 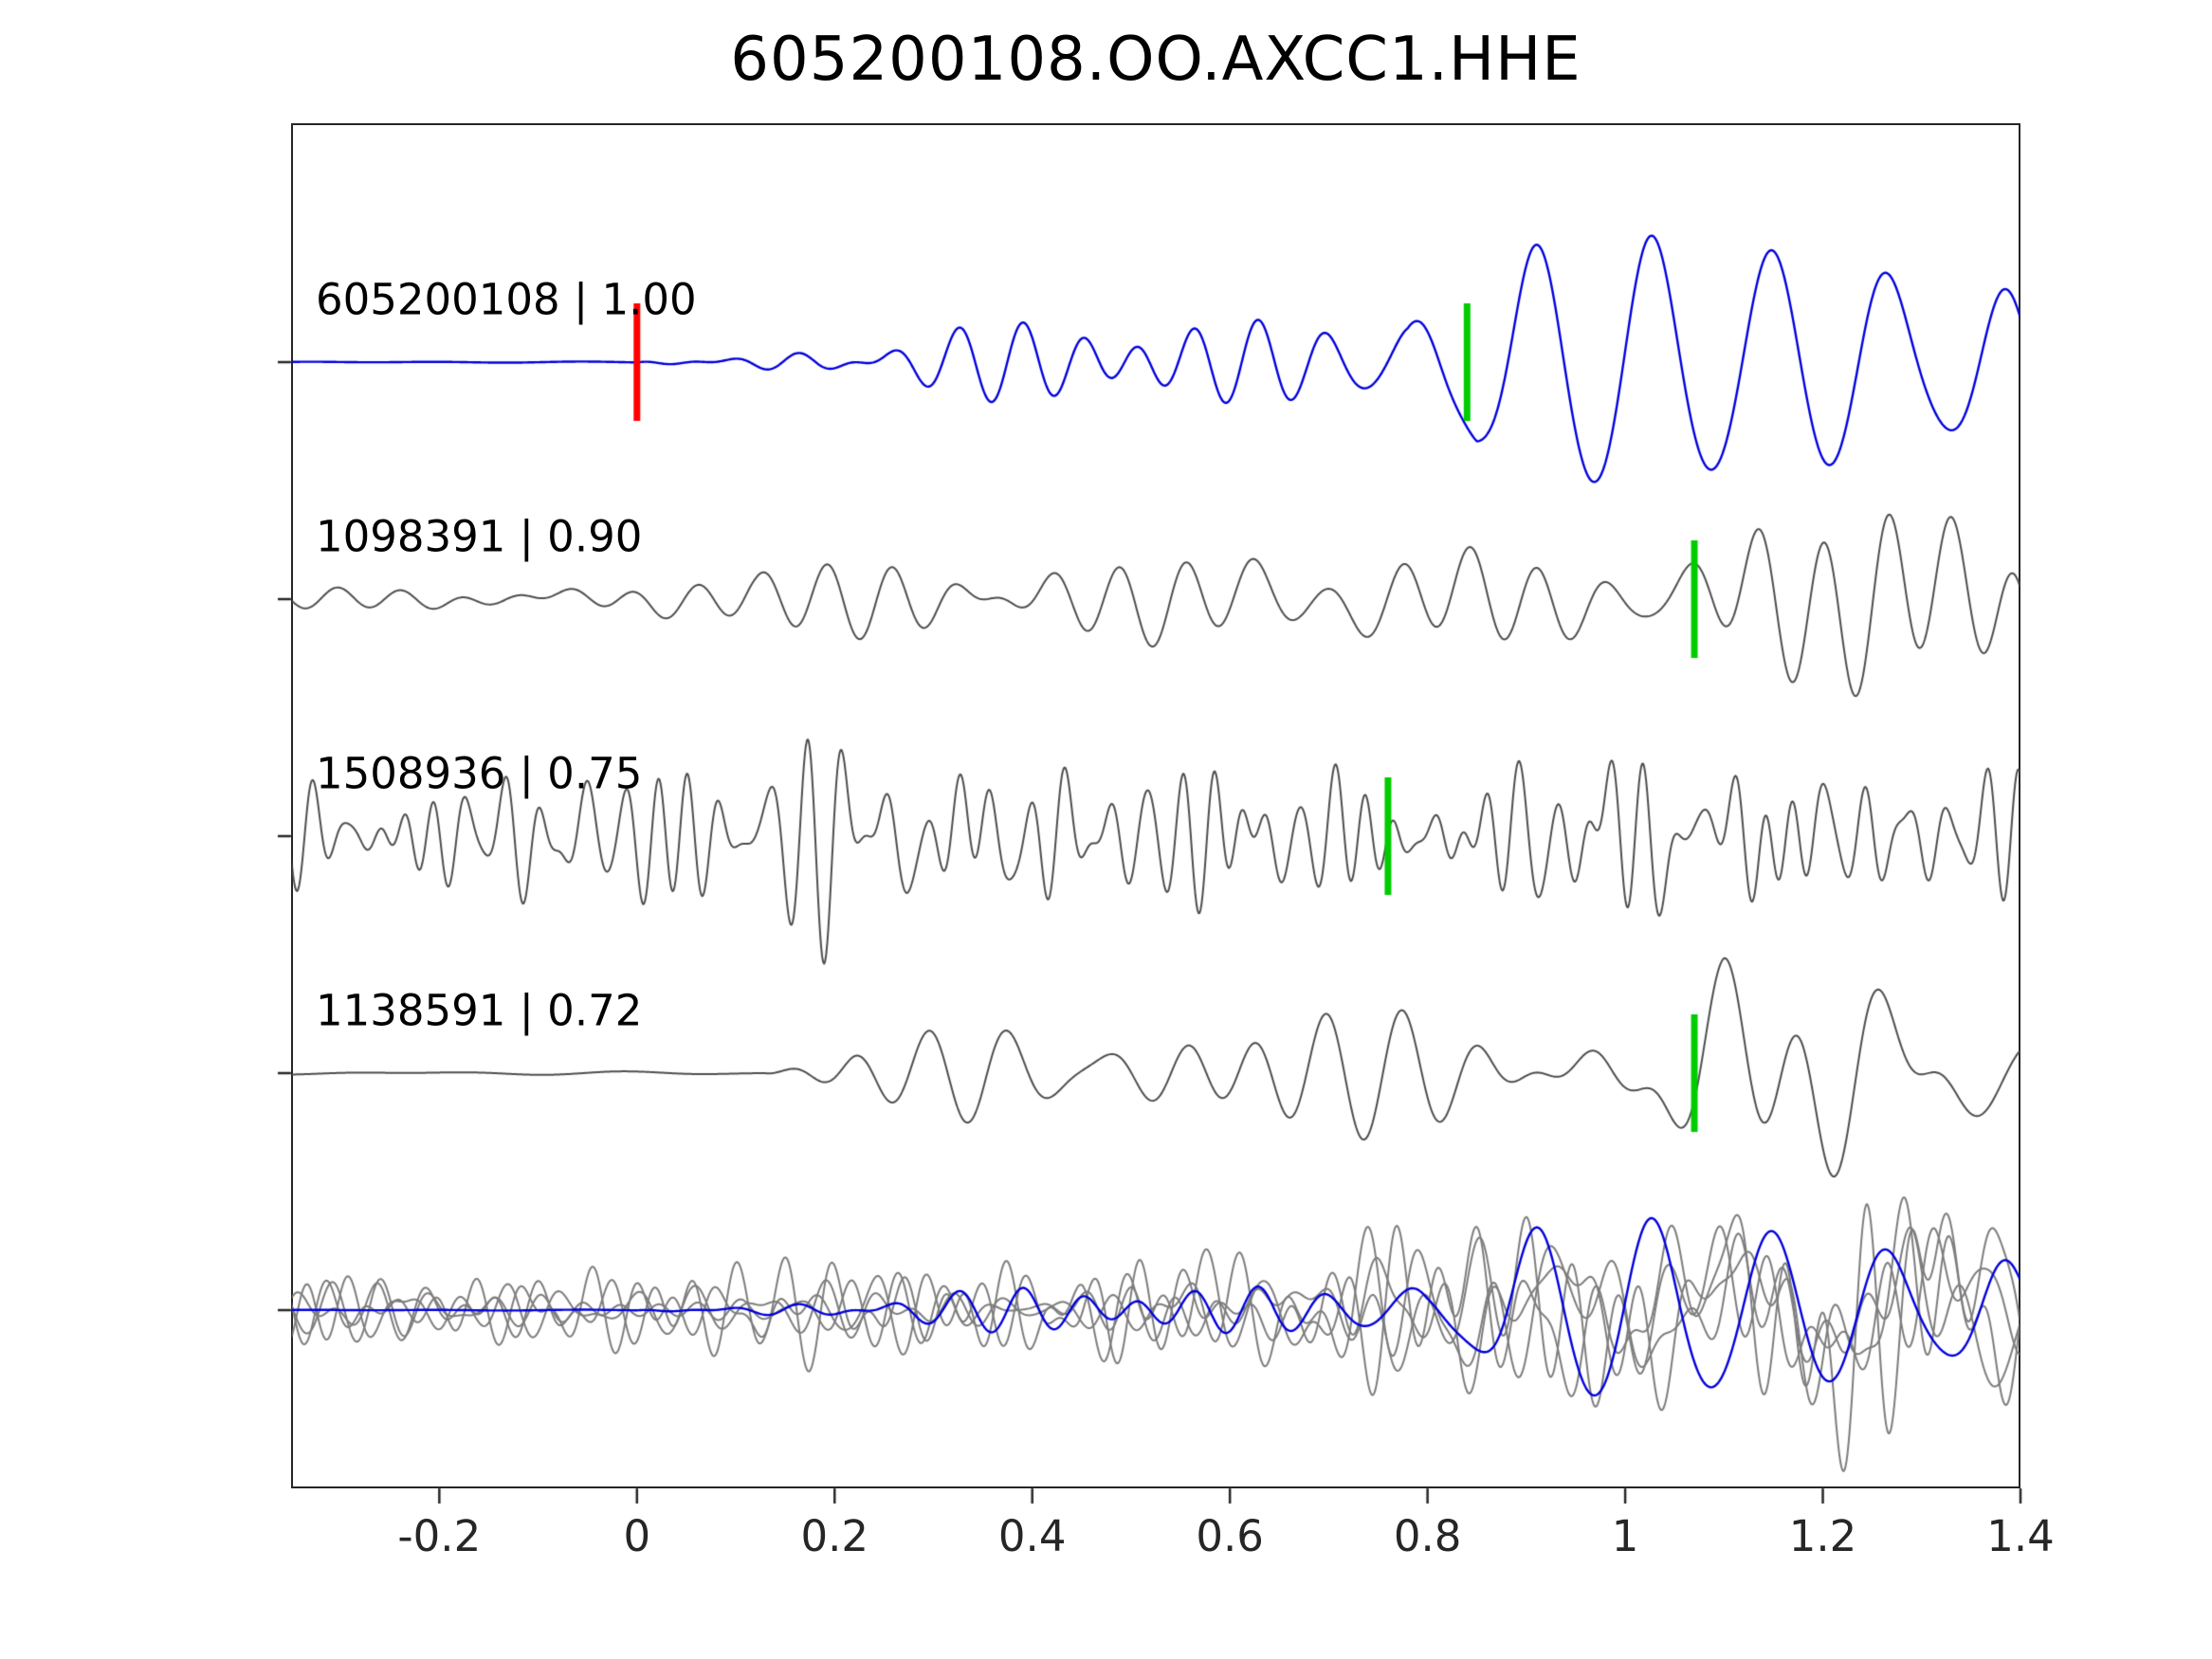 What do you see at coordinates (2020, 1536) in the screenshot?
I see `x-tick-label: 1.4` at bounding box center [2020, 1536].